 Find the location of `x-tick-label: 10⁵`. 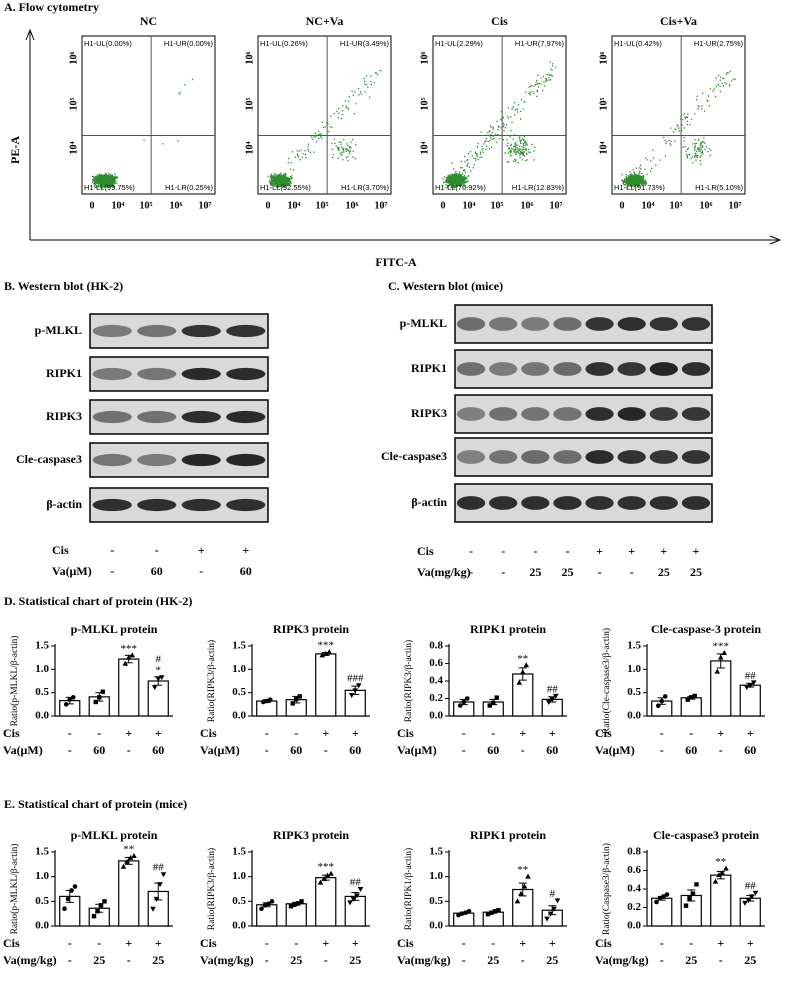

x-tick-label: 10⁵ is located at coordinates (146, 205).